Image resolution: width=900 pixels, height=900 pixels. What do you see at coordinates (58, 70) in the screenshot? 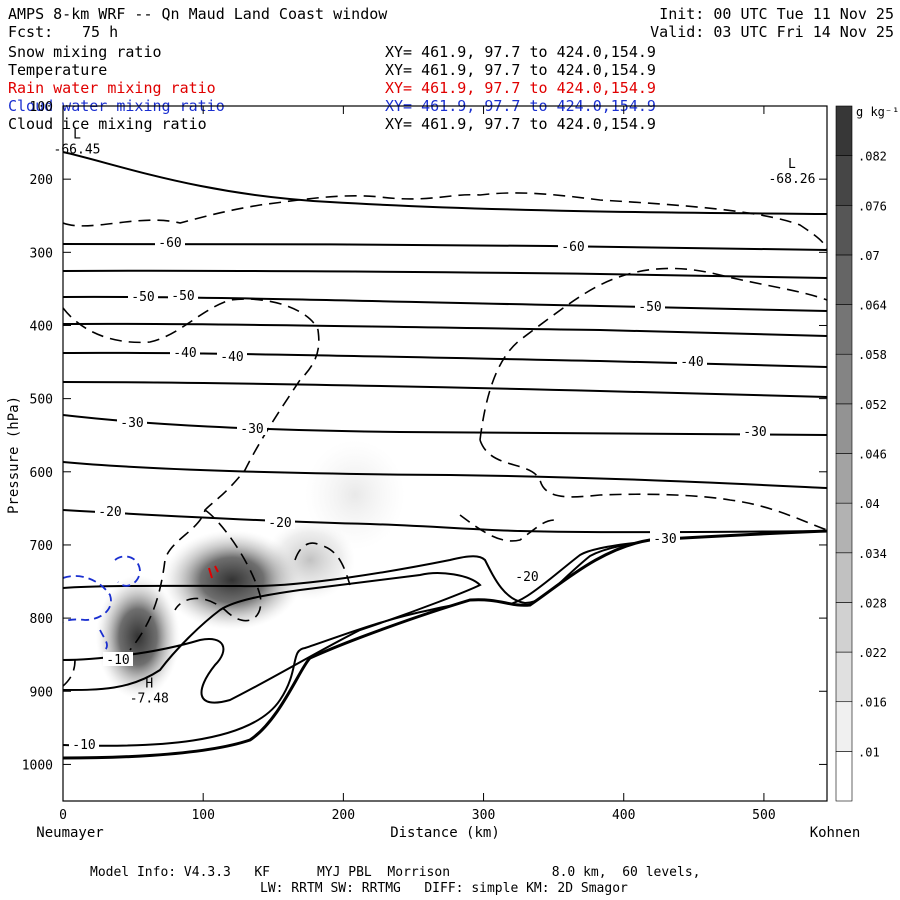
I see `field-name-temperature: Temperature` at bounding box center [58, 70].